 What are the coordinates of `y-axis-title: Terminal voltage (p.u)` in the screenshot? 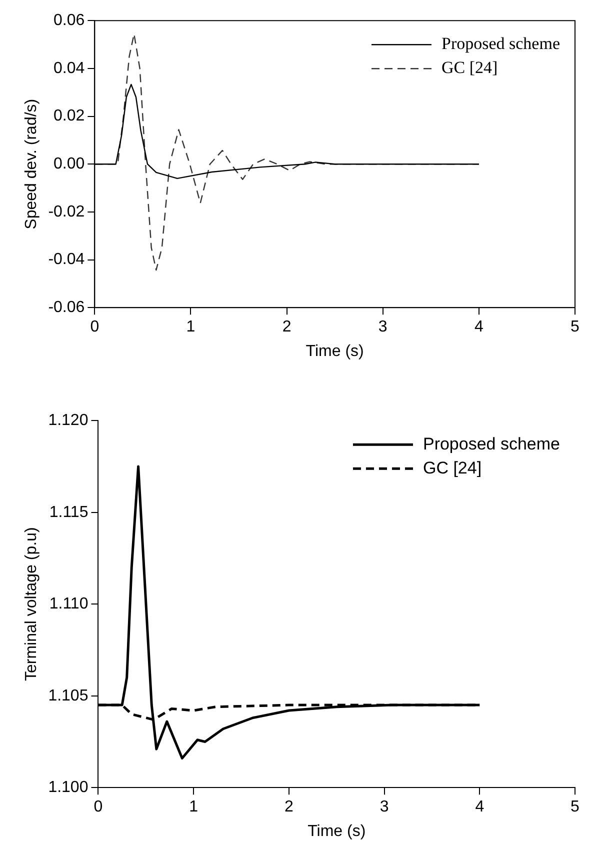 It's located at (31, 604).